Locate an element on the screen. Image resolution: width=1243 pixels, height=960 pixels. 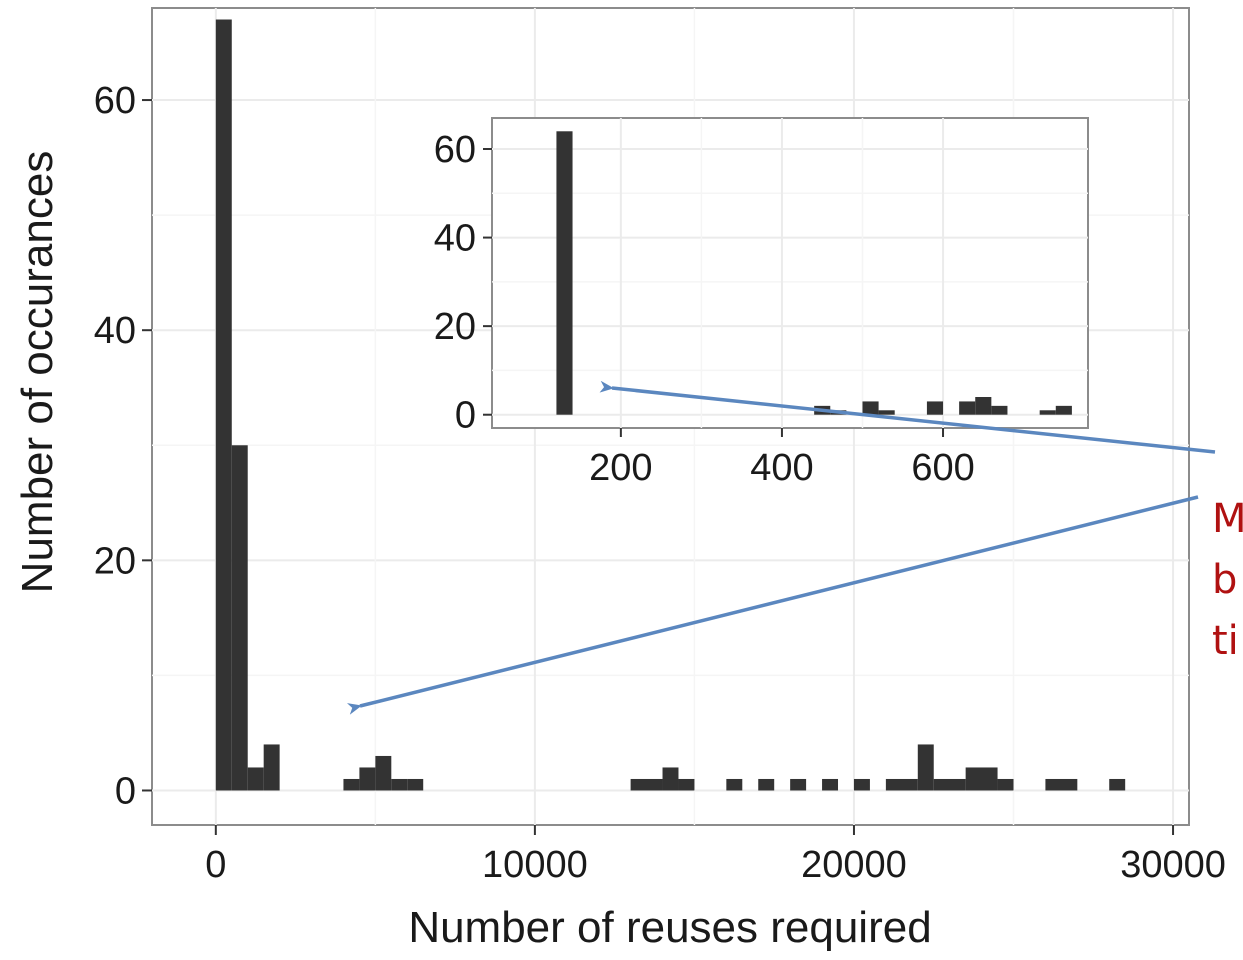
main-y-tick-label: 40 is located at coordinates (115, 331).